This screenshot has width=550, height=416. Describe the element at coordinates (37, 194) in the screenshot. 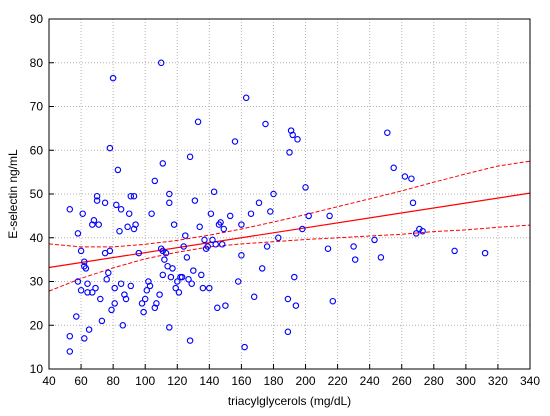

I see `y-tick-label: 50` at that location.